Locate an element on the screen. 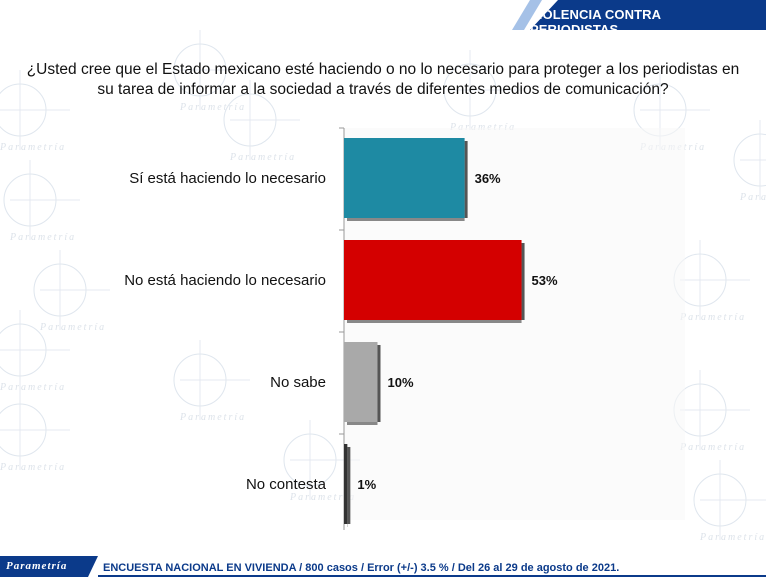  page-title: VIOLENCIA CONTRA PERIODISTAS is located at coordinates (595, 22).